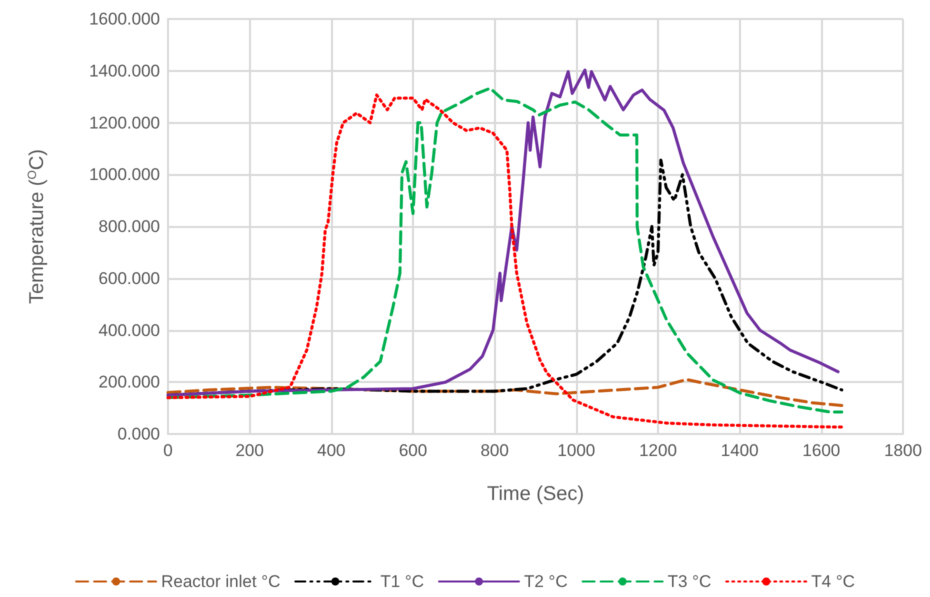 This screenshot has height=597, width=930. I want to click on y-tick-label: 0.000, so click(138, 434).